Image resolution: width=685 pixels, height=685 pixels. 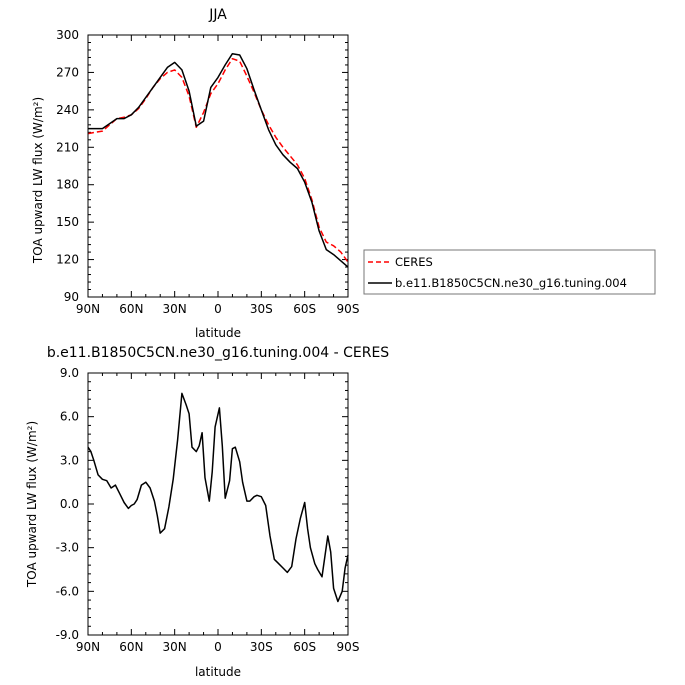 I want to click on top-y-tick-label: 120, so click(x=67, y=260).